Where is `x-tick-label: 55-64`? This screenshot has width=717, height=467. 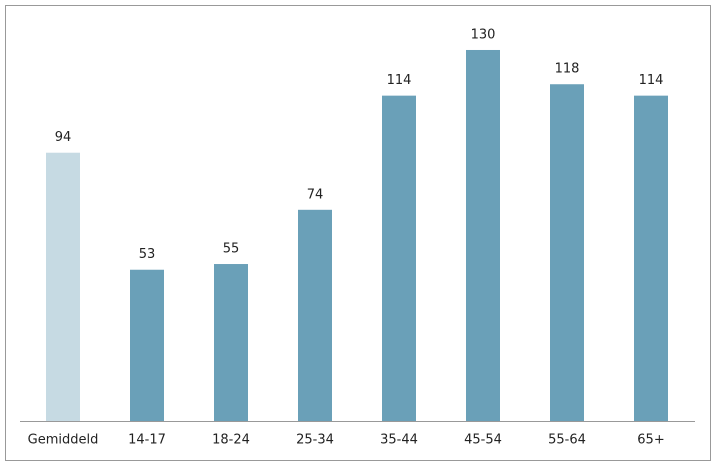
x-tick-label: 55-64 is located at coordinates (567, 440).